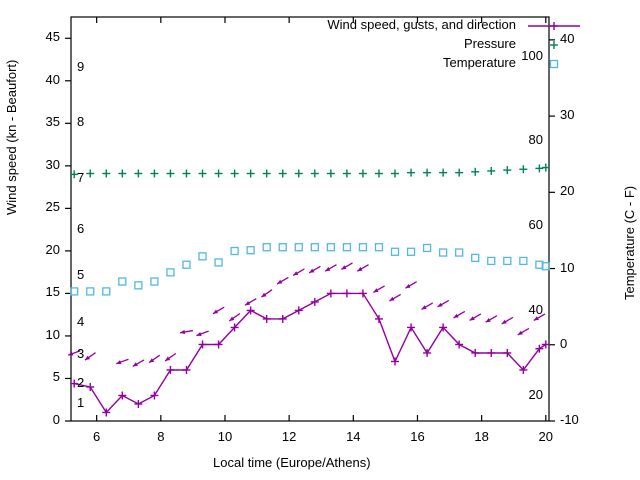 This screenshot has width=640, height=480. Describe the element at coordinates (52, 37) in the screenshot. I see `y-tick-label: 45` at that location.